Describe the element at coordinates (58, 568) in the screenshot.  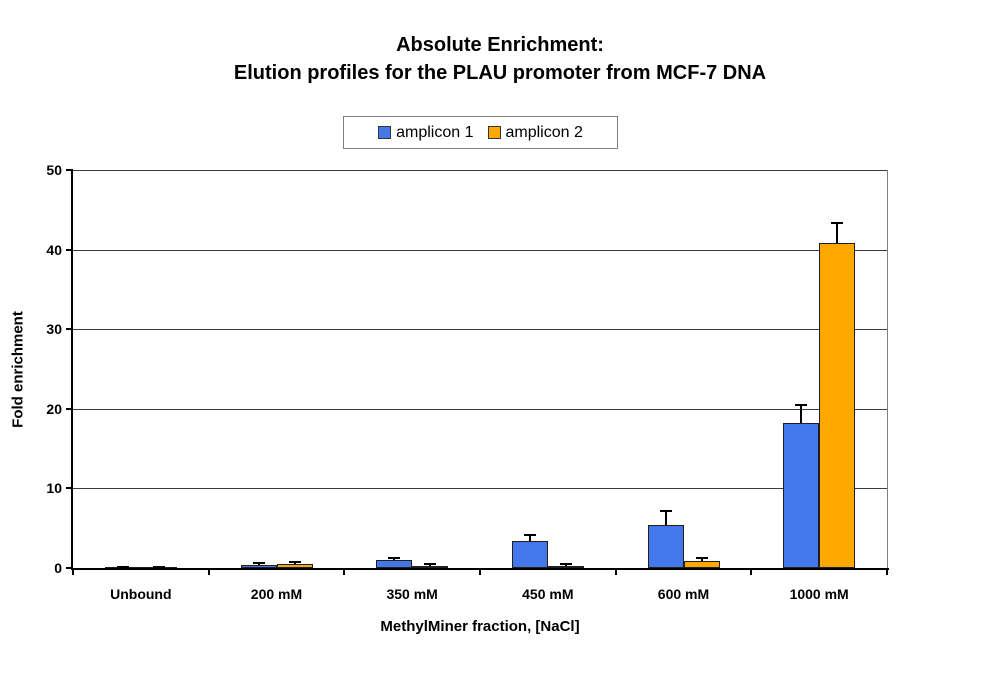
I see `y-tick-label-0: 0` at that location.